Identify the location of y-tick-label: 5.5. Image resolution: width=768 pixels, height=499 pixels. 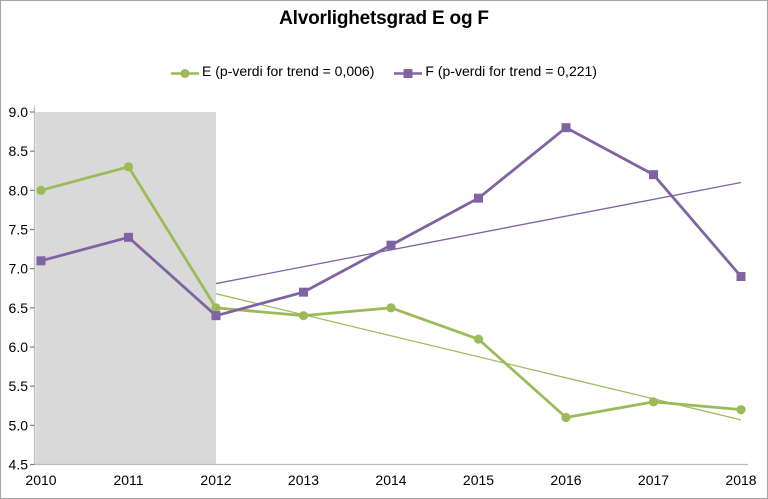
(19, 386).